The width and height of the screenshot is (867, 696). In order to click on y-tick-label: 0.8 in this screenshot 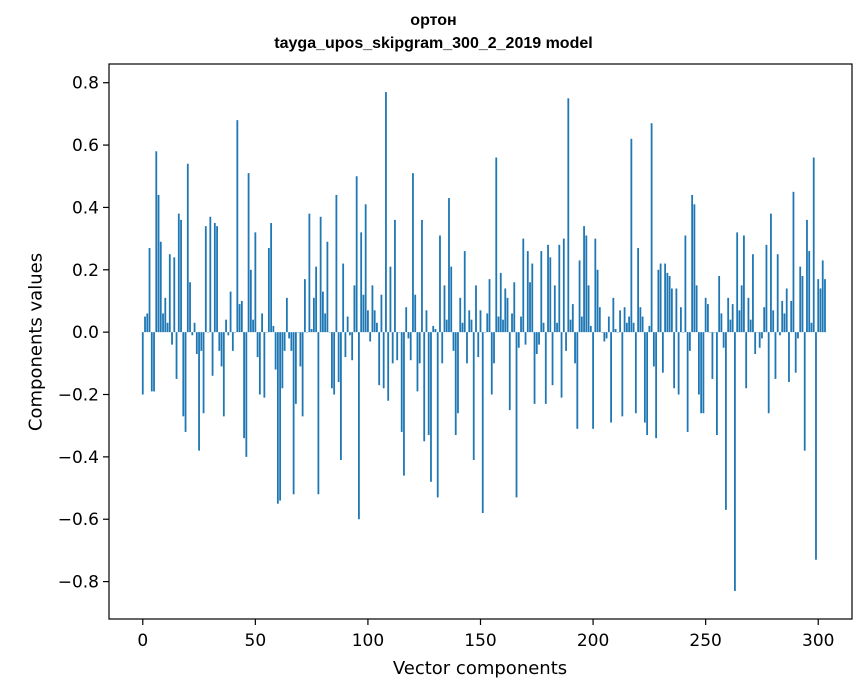, I will do `click(85, 84)`.